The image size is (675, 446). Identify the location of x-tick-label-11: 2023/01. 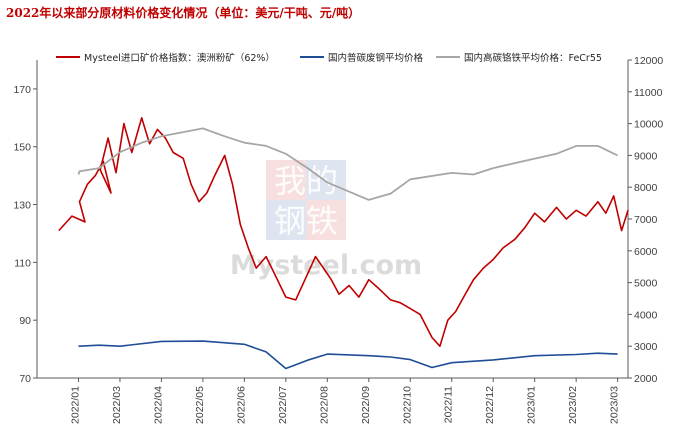
(532, 405).